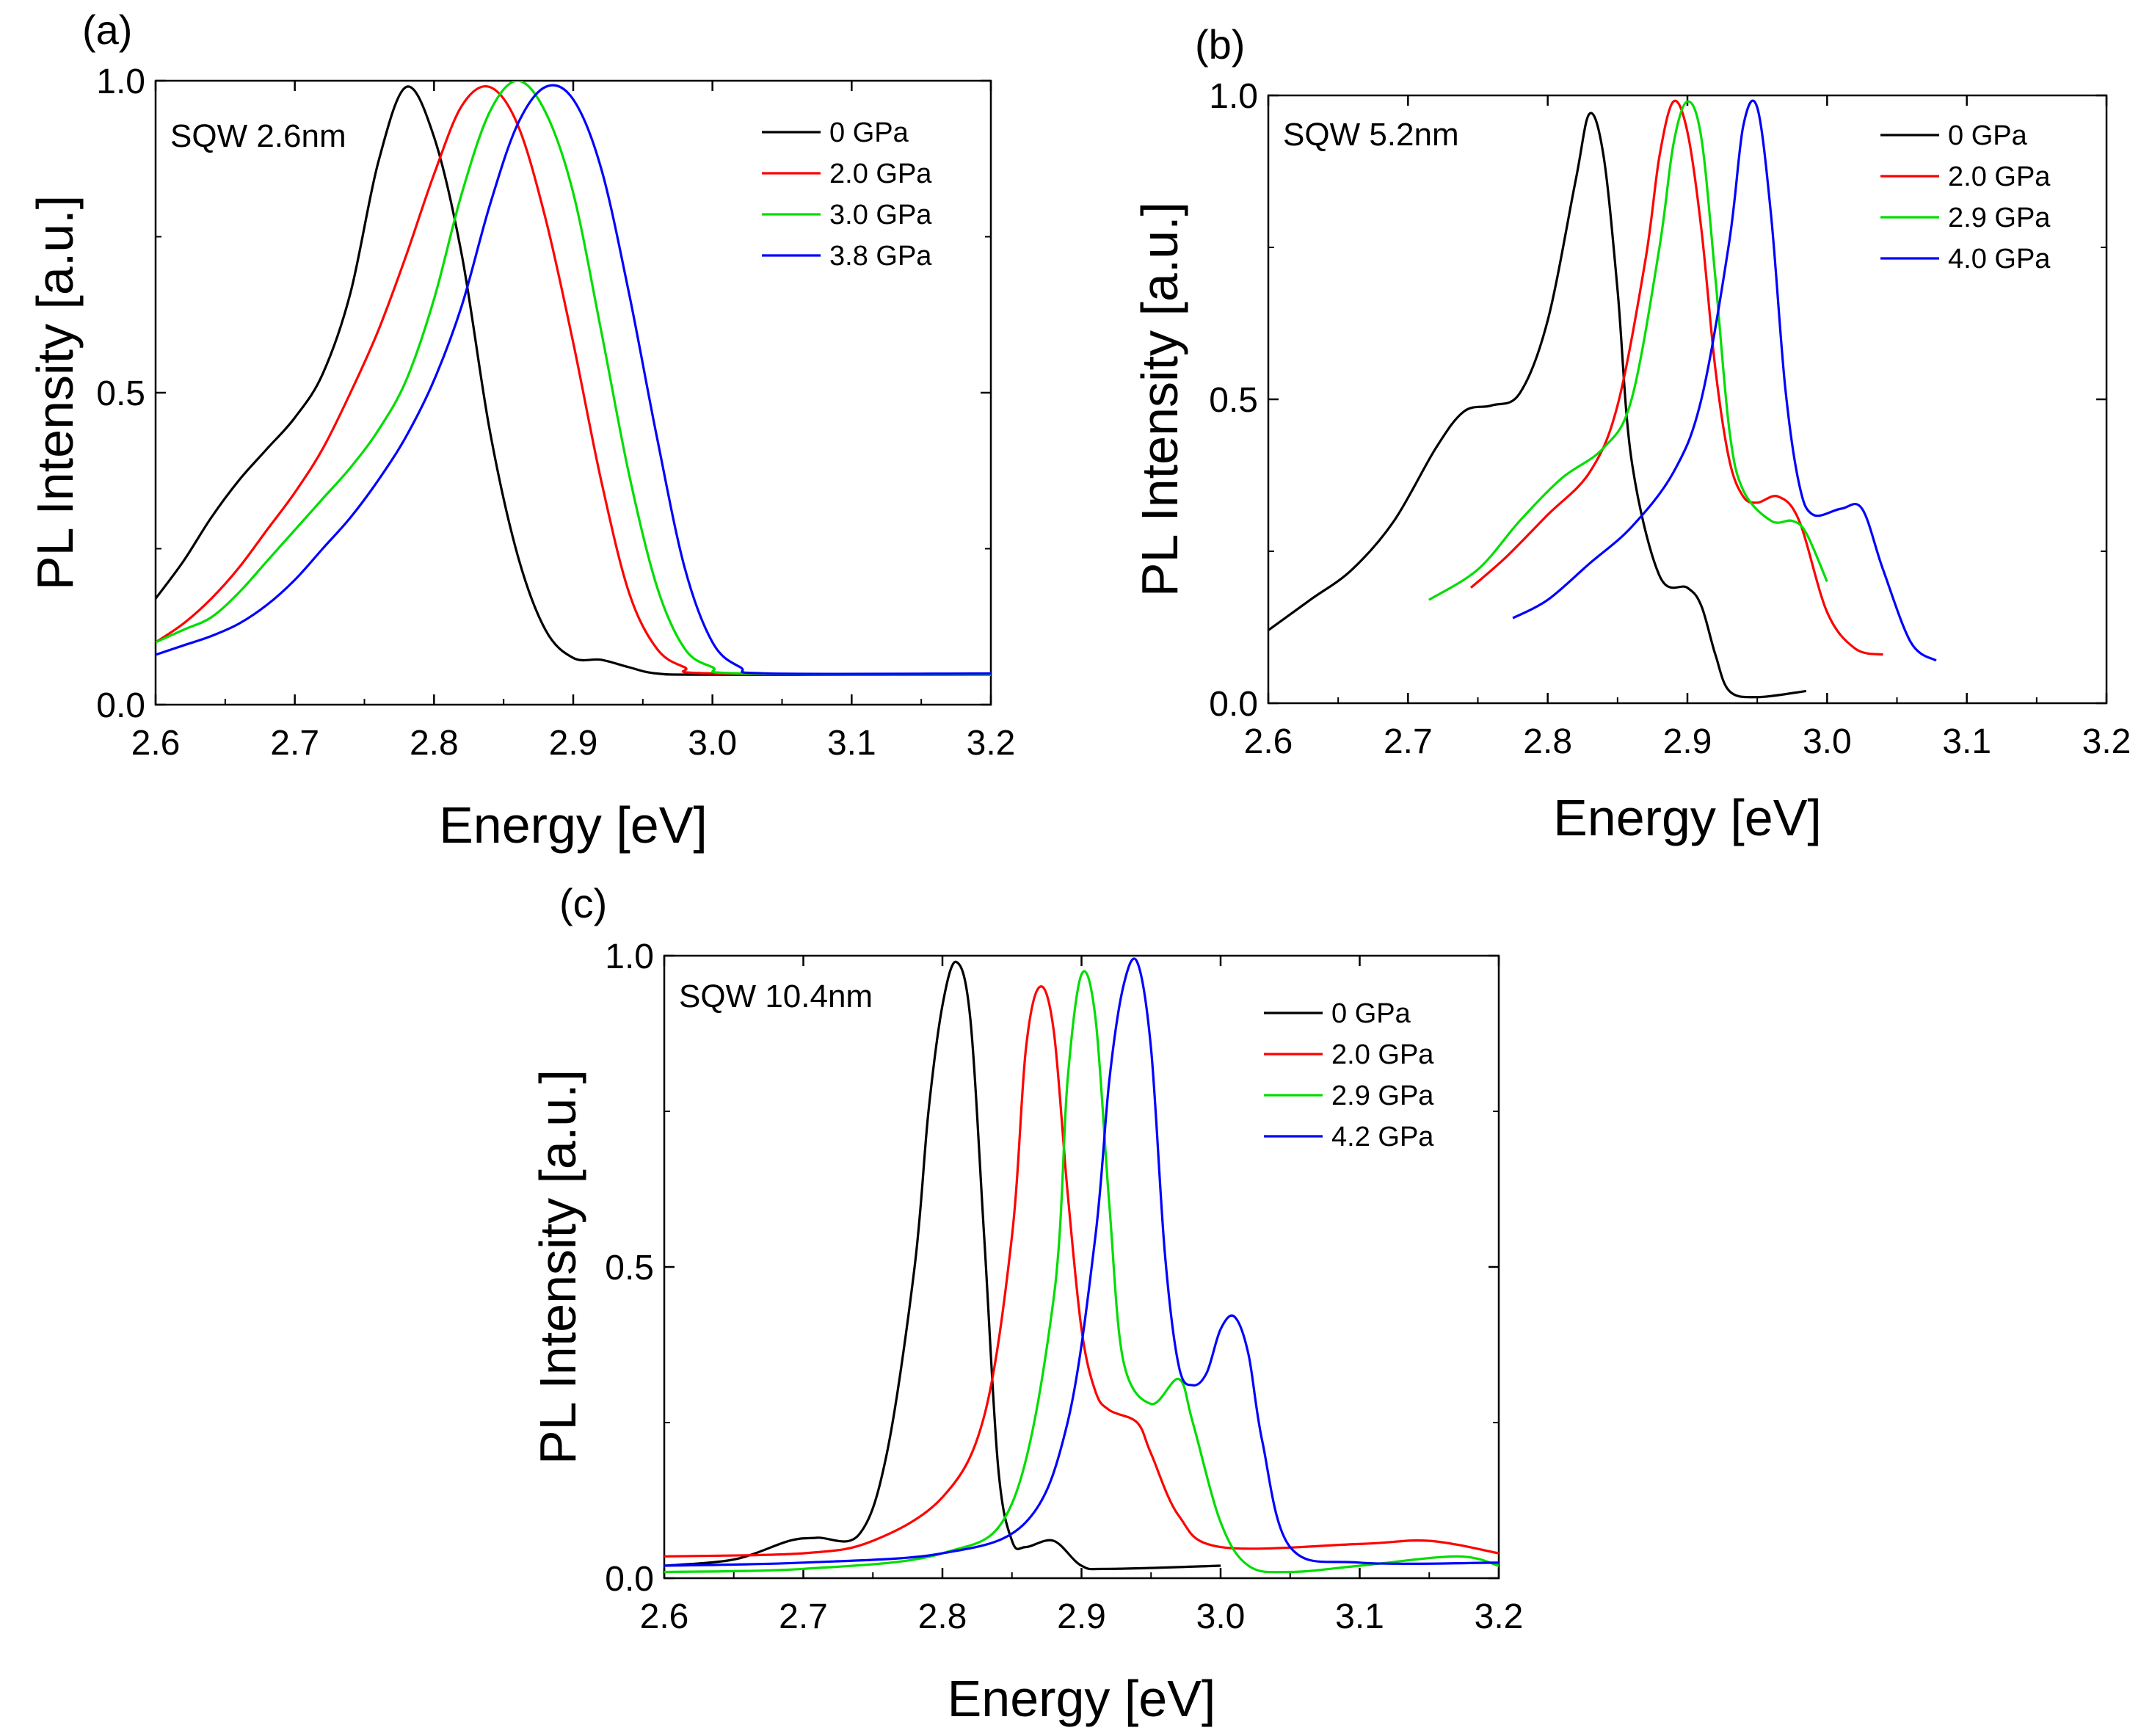 Image resolution: width=2130 pixels, height=1736 pixels. I want to click on panel-label: (a), so click(107, 30).